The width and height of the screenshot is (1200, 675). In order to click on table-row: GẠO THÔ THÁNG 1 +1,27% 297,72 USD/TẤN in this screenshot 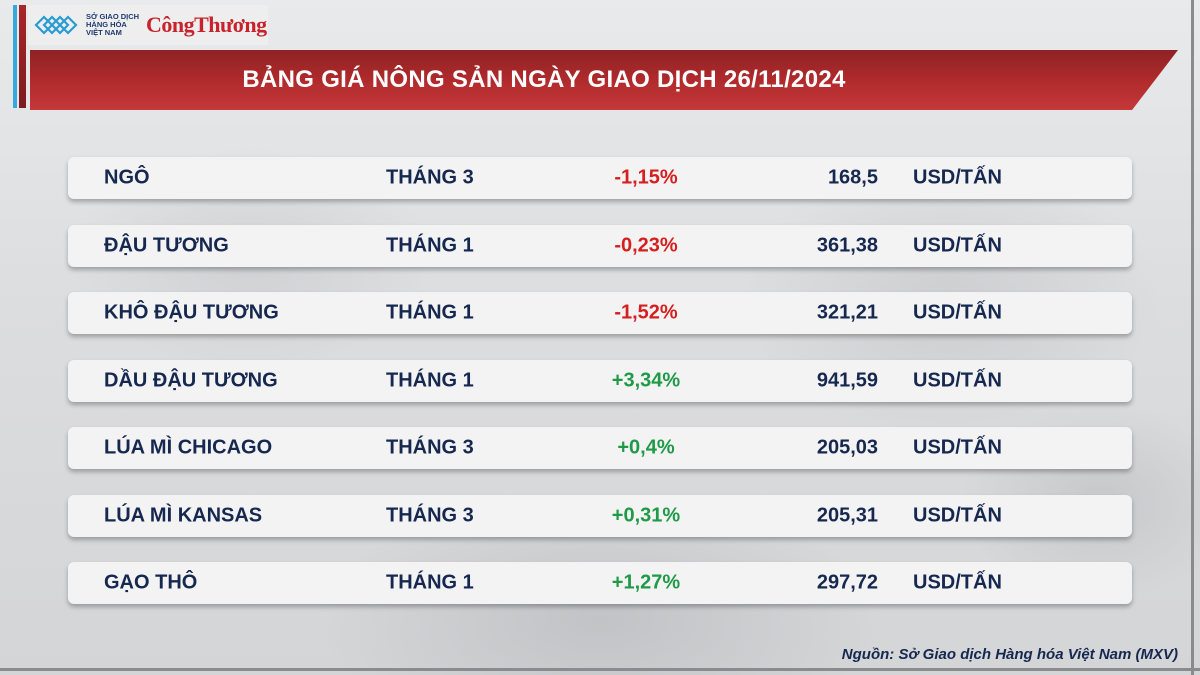, I will do `click(600, 583)`.